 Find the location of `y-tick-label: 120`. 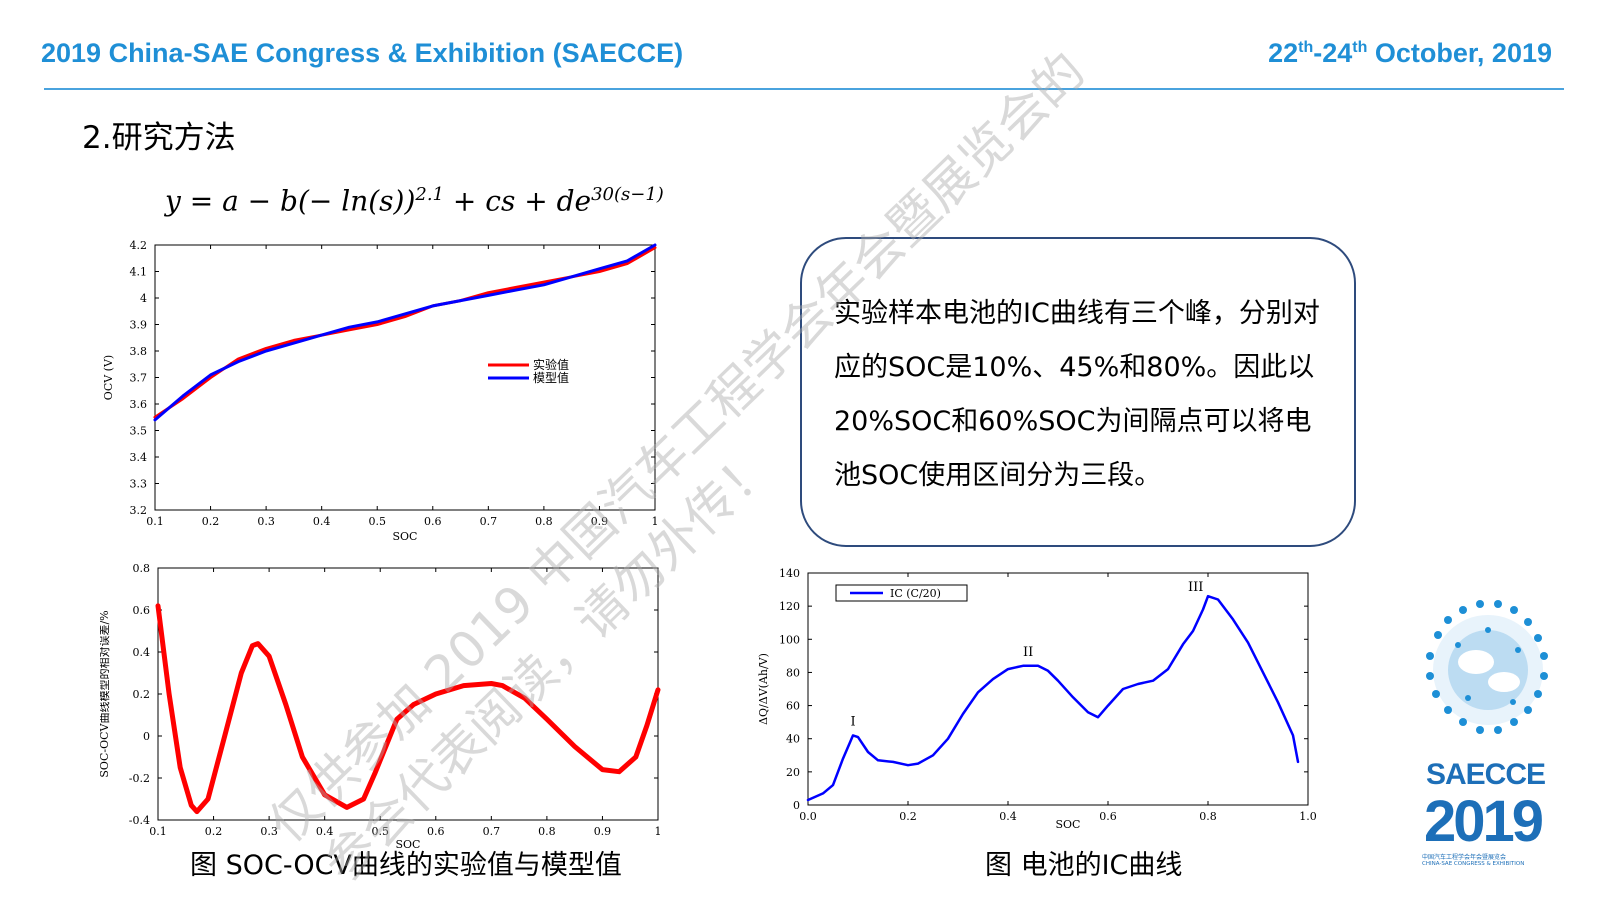

y-tick-label: 120 is located at coordinates (789, 606).